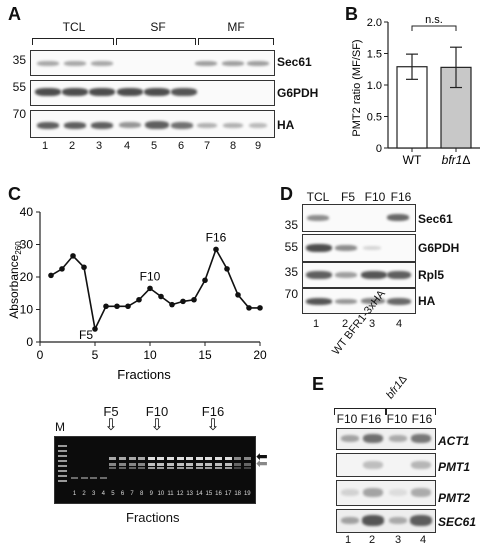 The width and height of the screenshot is (487, 550). I want to click on gel-sec61, so click(386, 521).